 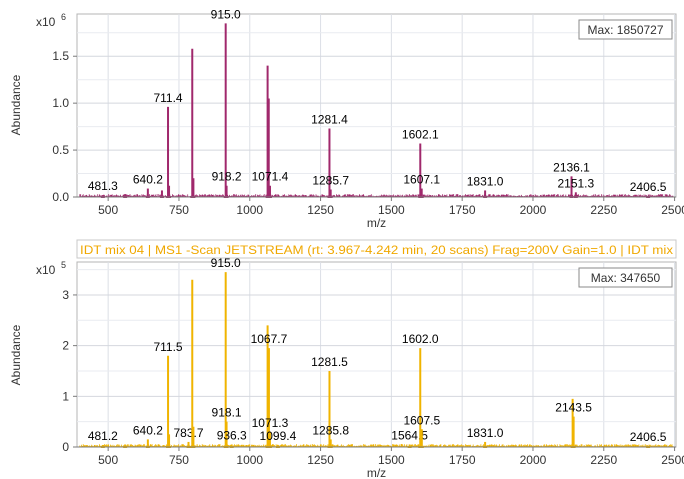 What do you see at coordinates (376, 195) in the screenshot?
I see `baseline-noise` at bounding box center [376, 195].